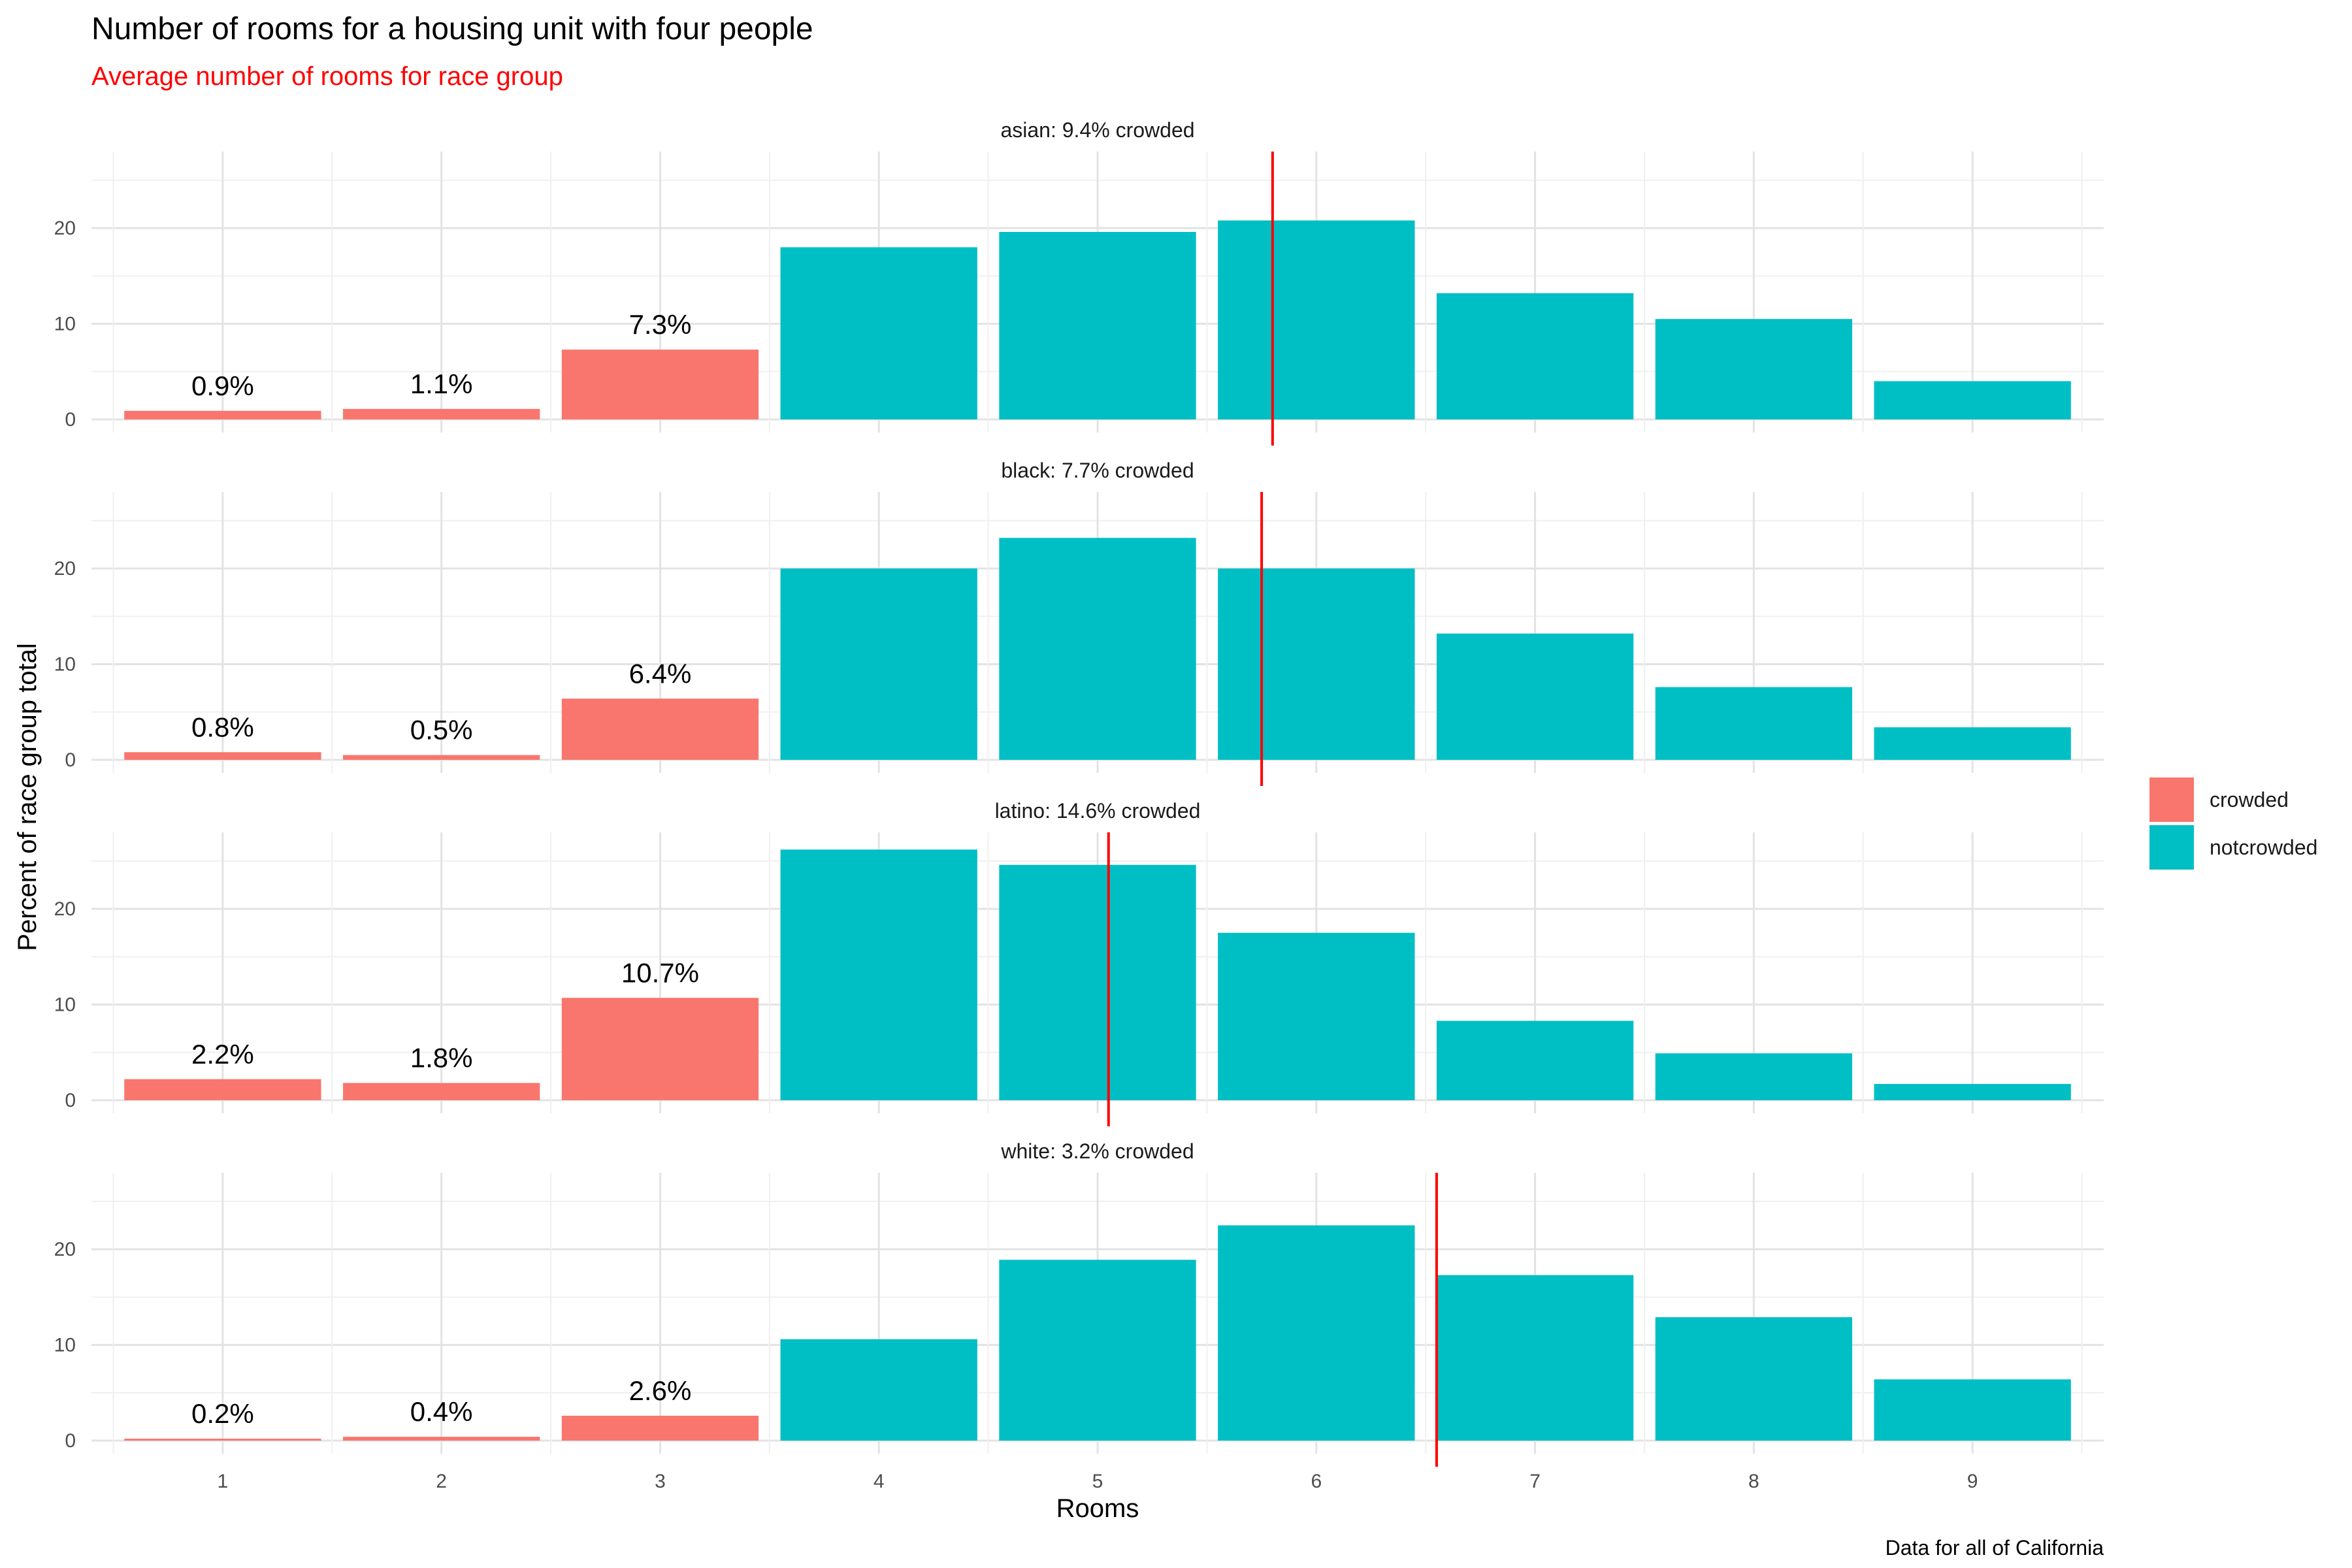 The width and height of the screenshot is (2352, 1568). Describe the element at coordinates (1097, 1151) in the screenshot. I see `facet-strip-label: white: 3.2% crowded` at that location.